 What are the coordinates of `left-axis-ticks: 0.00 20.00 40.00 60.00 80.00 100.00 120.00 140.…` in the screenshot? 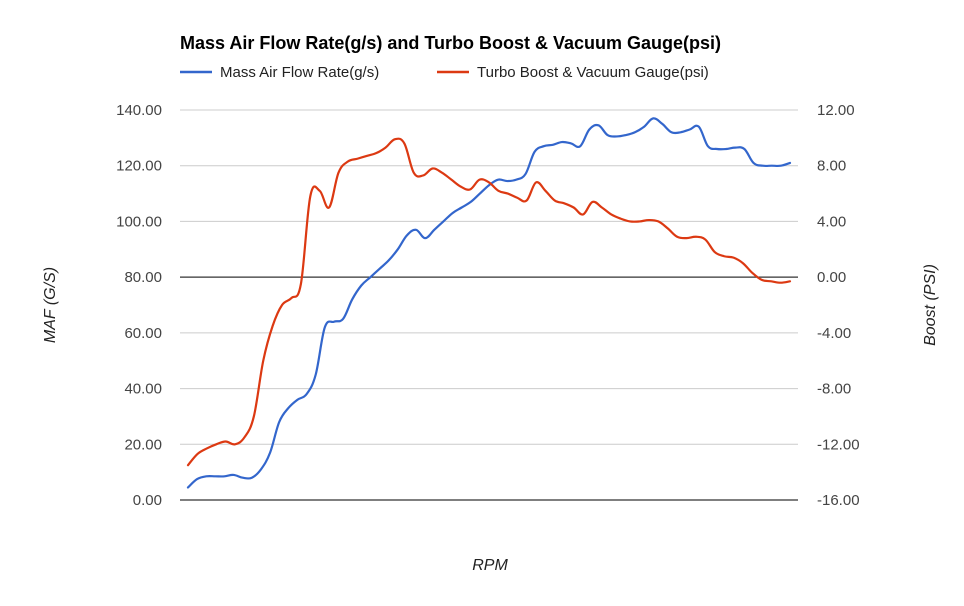 It's located at (139, 305).